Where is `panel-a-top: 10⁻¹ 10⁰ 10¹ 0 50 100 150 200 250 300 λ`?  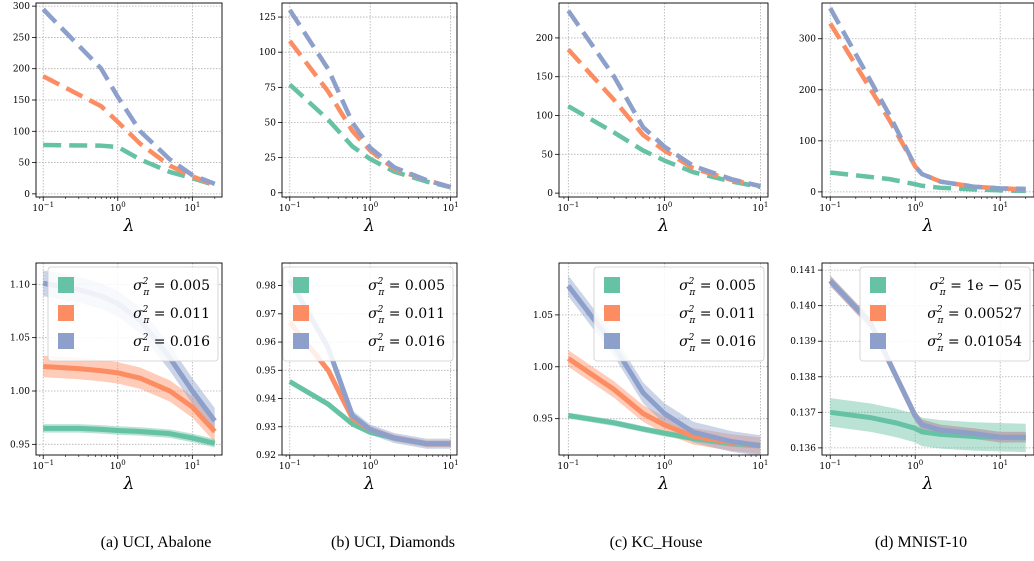
panel-a-top: 10⁻¹ 10⁰ 10¹ 0 50 100 150 200 250 300 λ is located at coordinates (118, 119).